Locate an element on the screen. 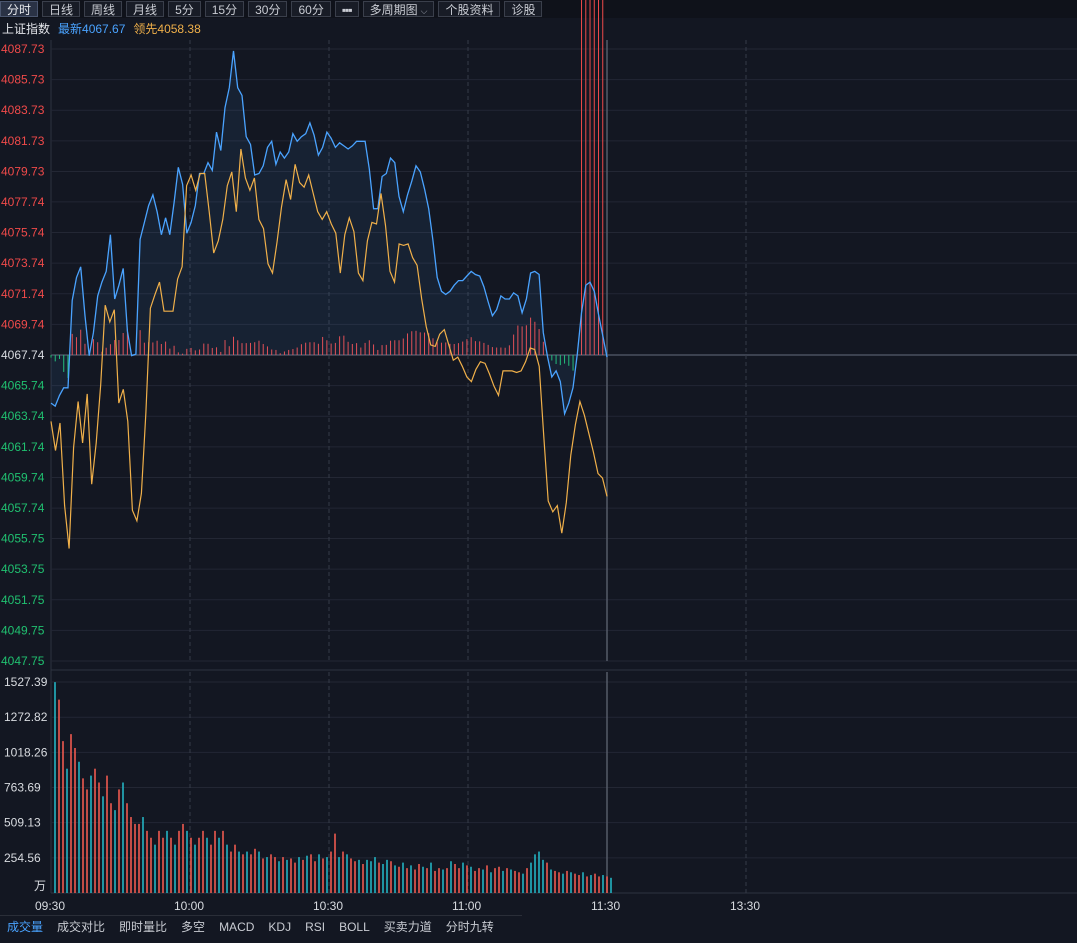 The height and width of the screenshot is (943, 1077). info-bar: 上证指数 最新4067.67 领先4058.38 is located at coordinates (100, 29).